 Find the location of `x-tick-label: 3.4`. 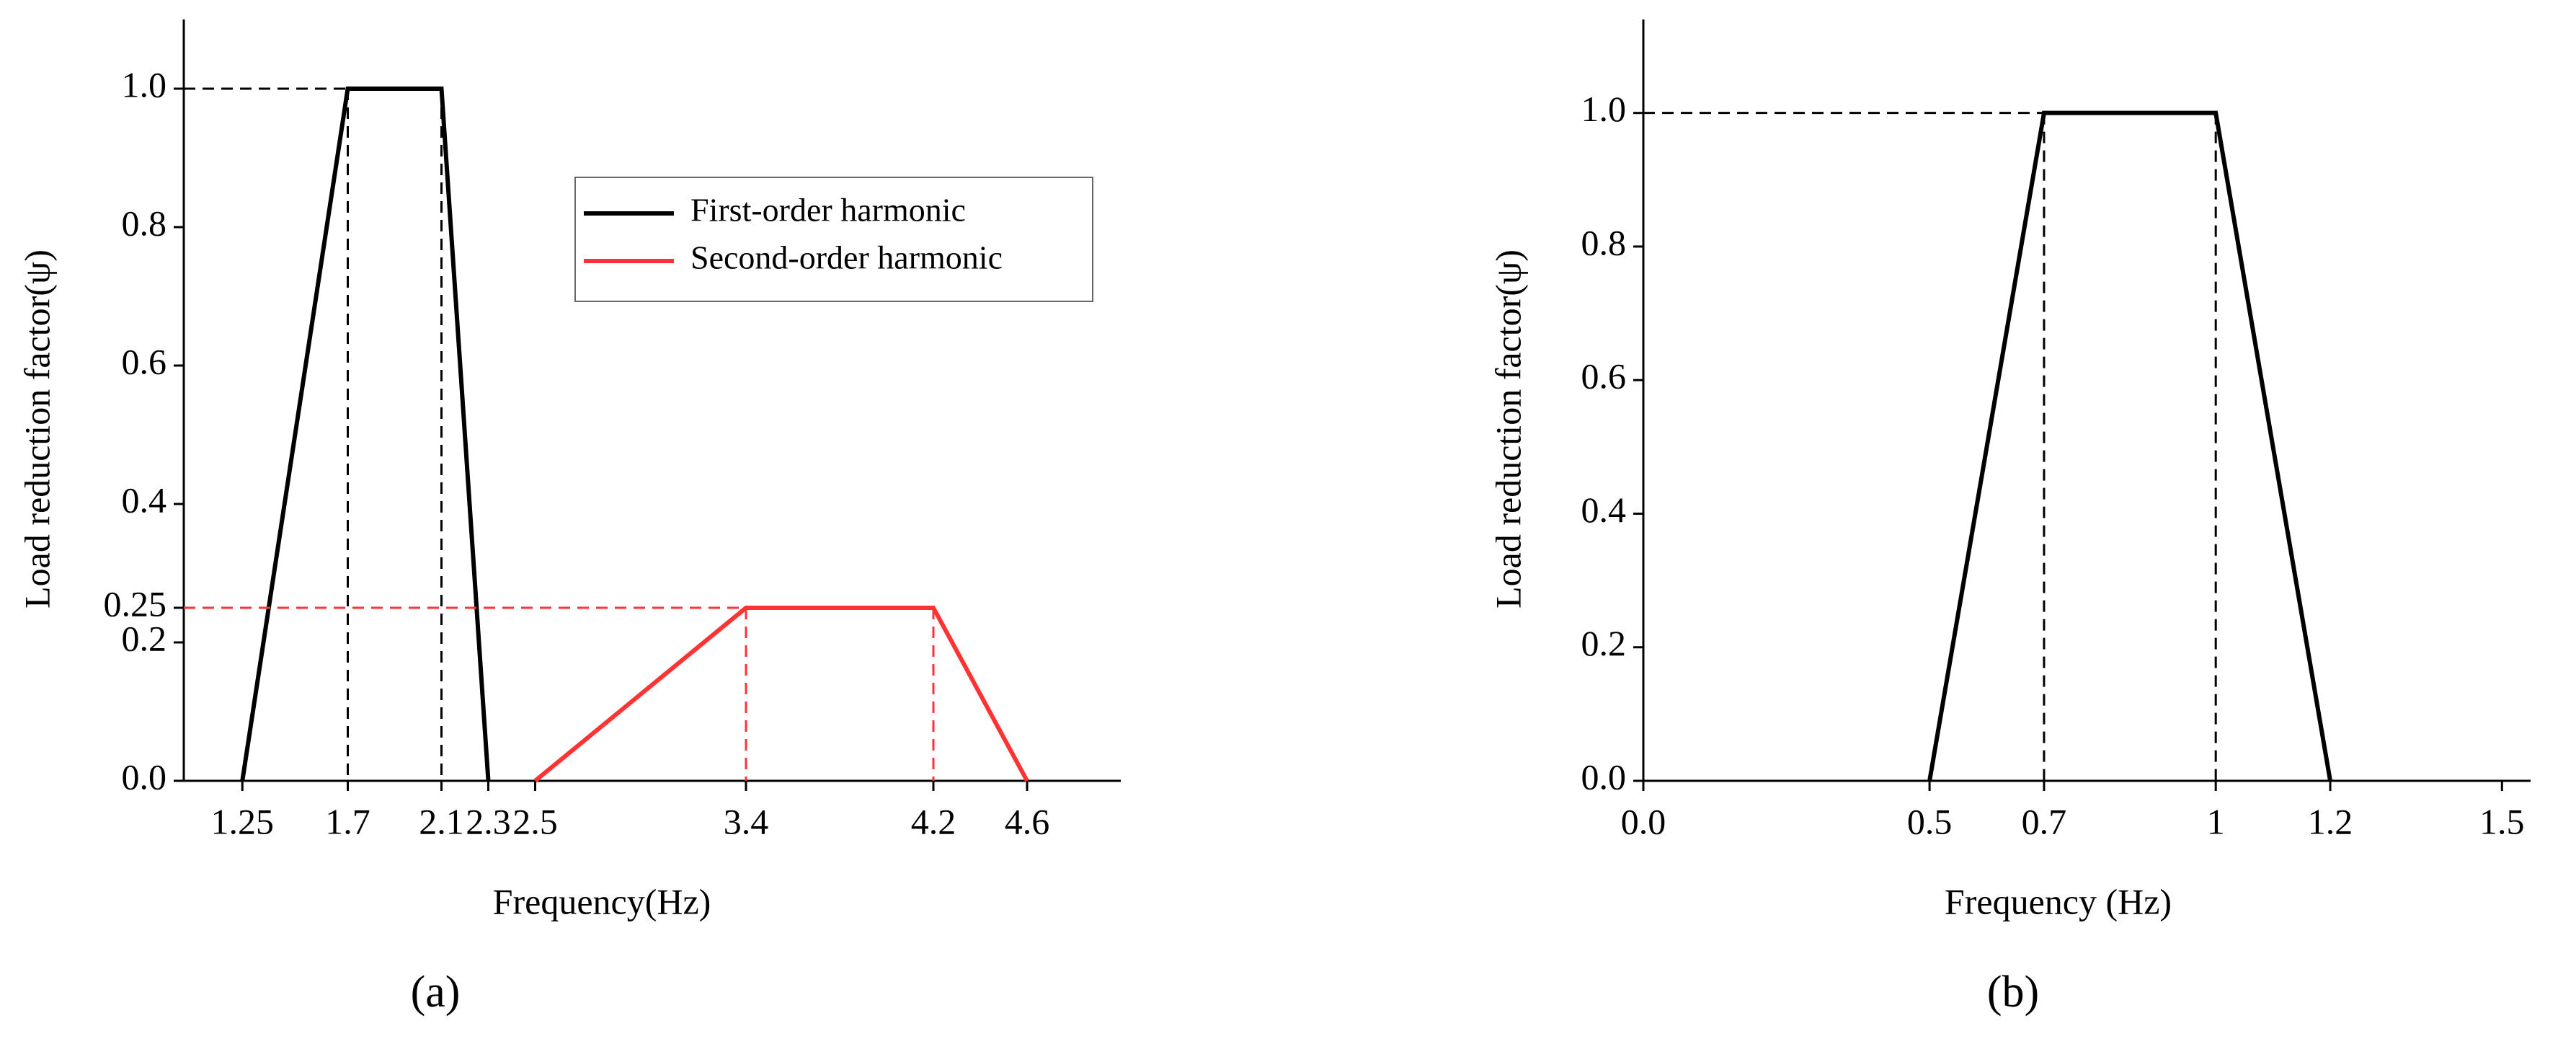

x-tick-label: 3.4 is located at coordinates (746, 821).